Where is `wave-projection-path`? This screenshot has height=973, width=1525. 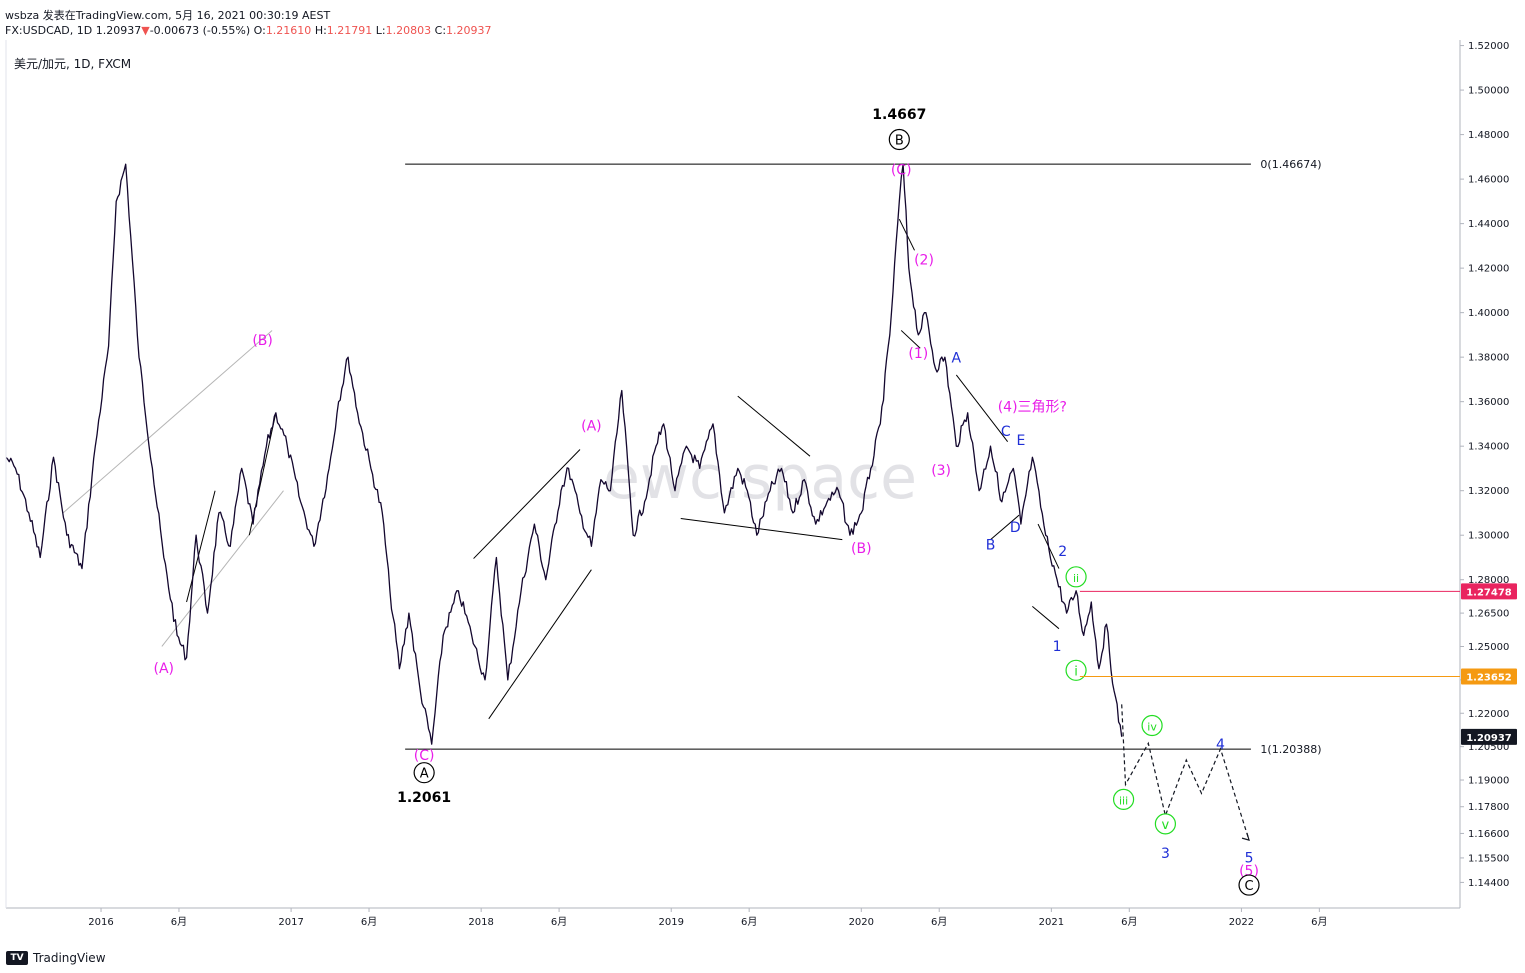 wave-projection-path is located at coordinates (1185, 772).